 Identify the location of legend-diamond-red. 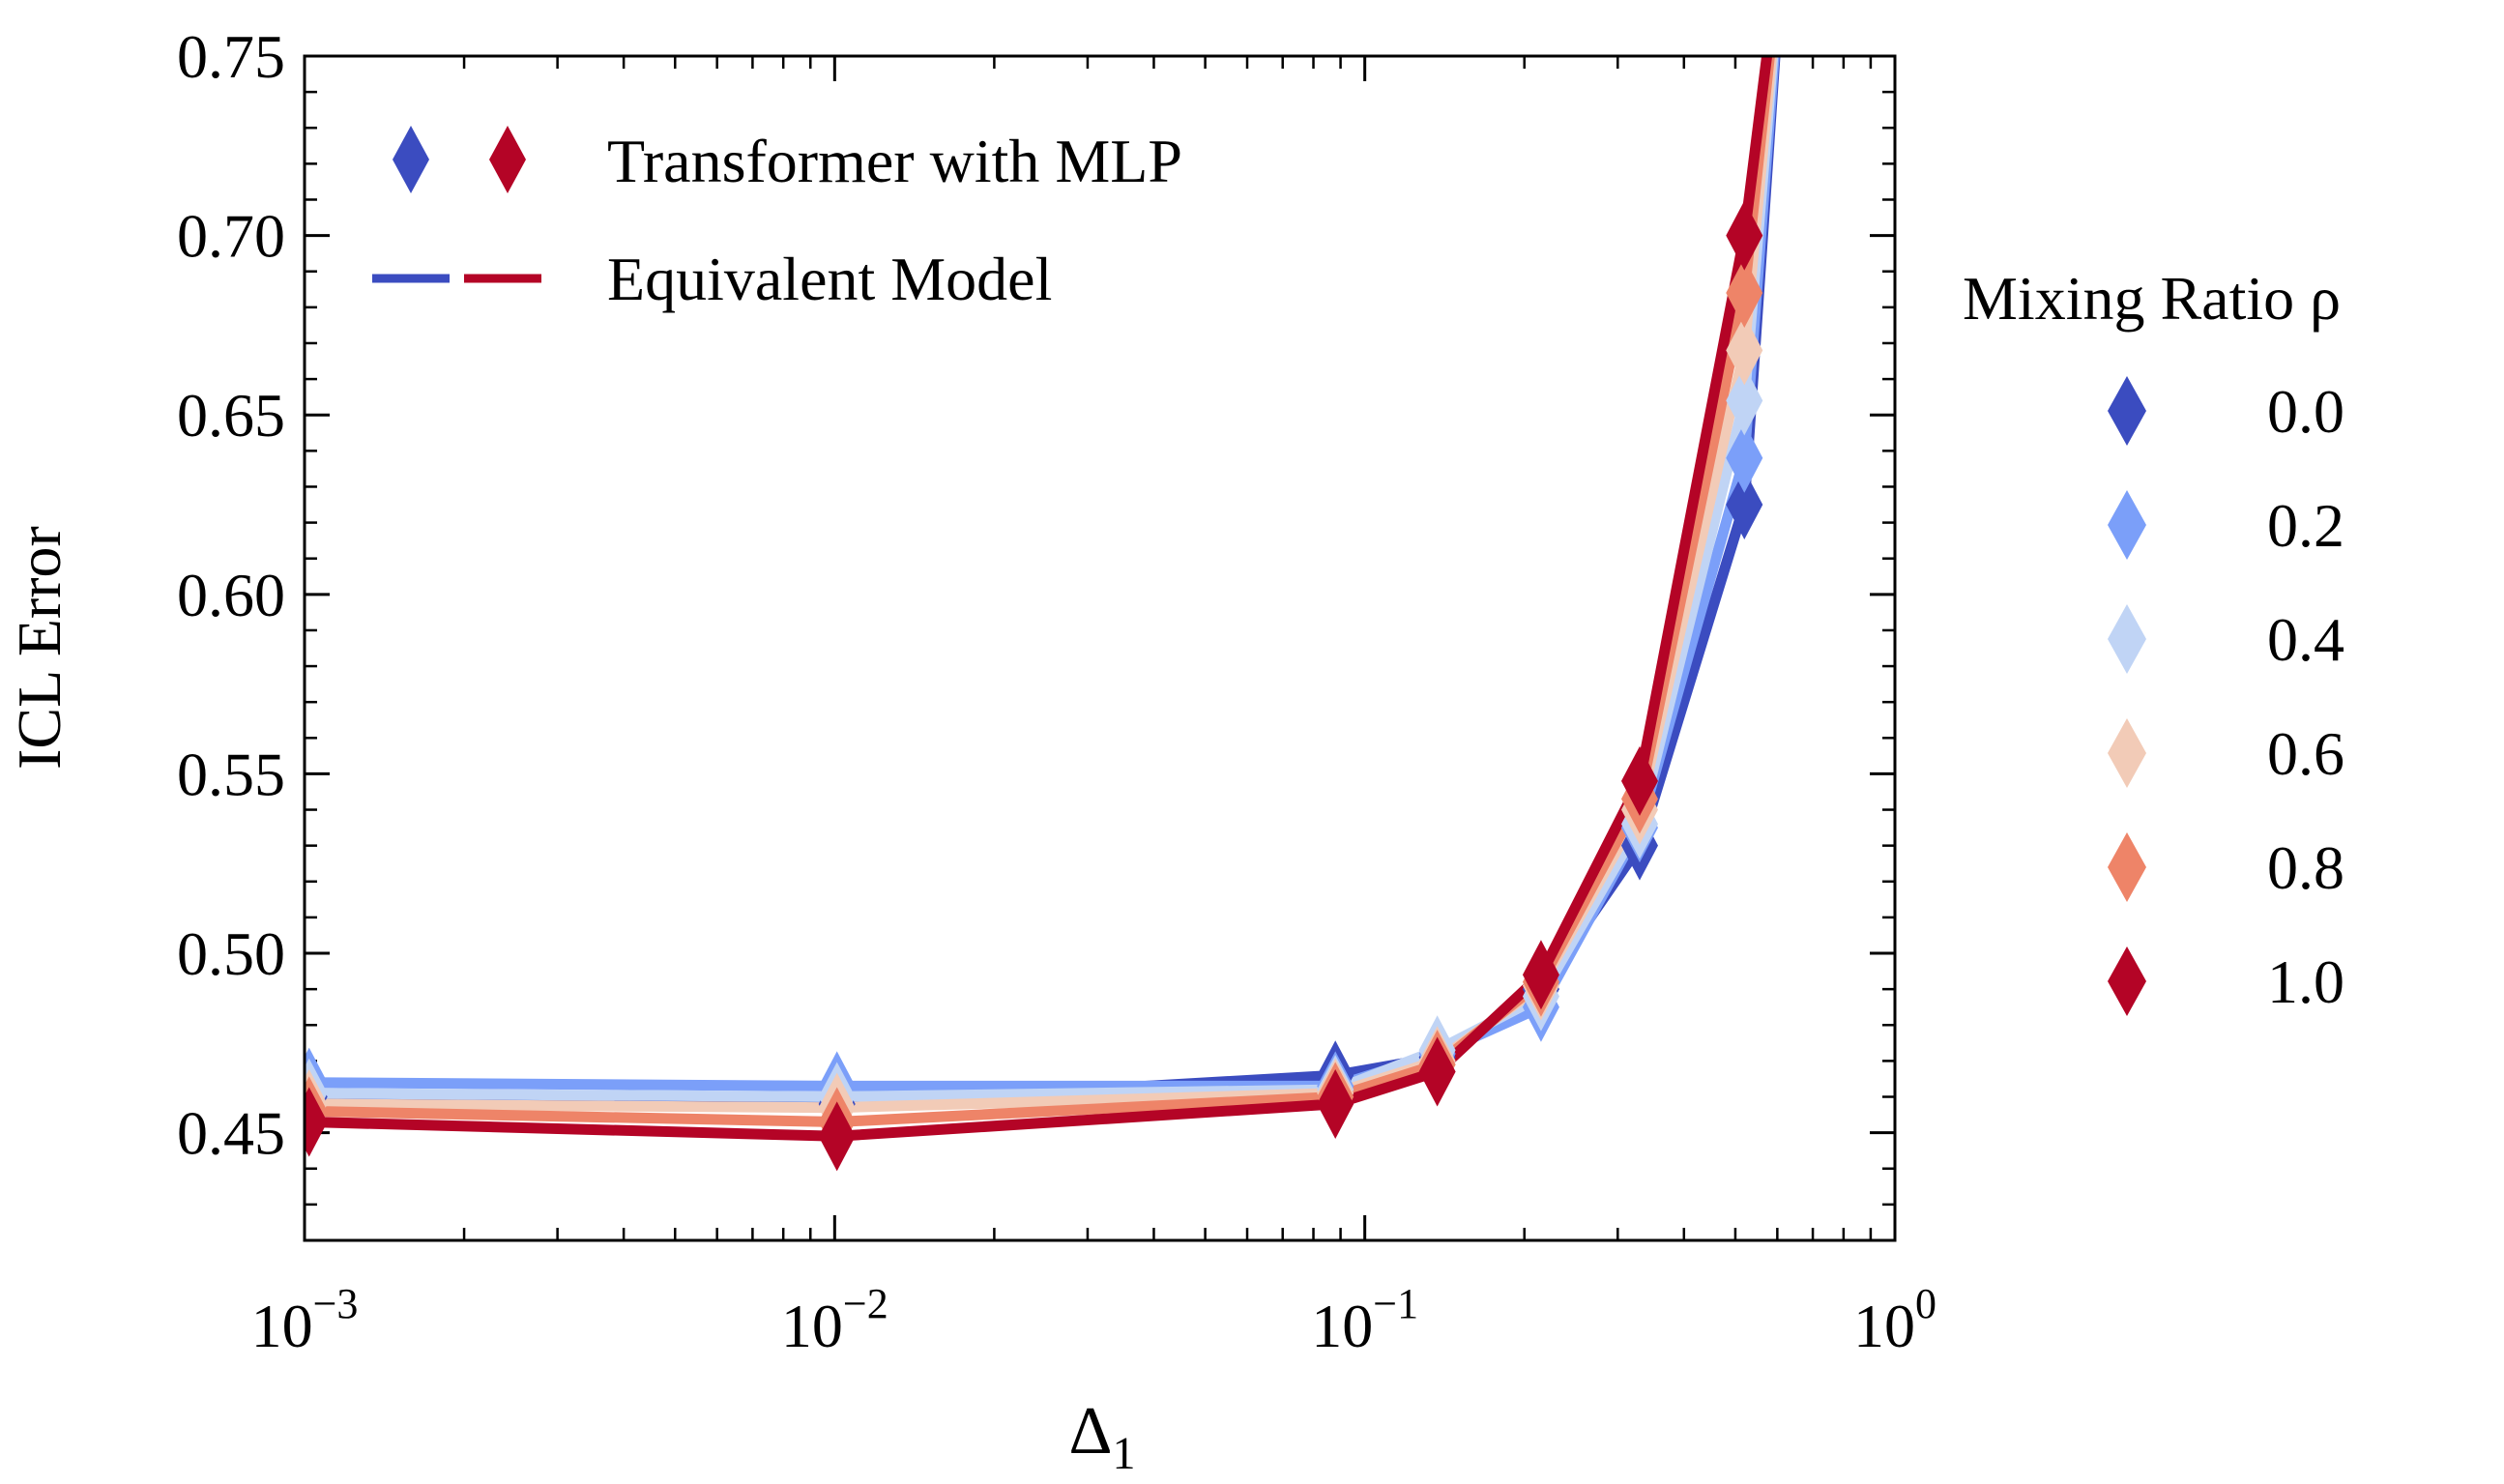
(507, 160).